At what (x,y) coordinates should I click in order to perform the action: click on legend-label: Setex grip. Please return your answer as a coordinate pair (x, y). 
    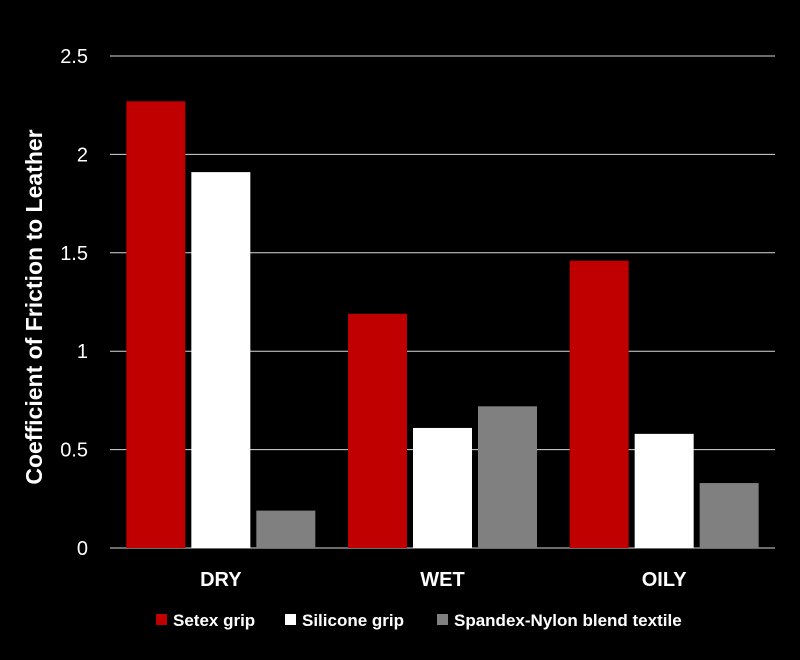
    Looking at the image, I should click on (214, 620).